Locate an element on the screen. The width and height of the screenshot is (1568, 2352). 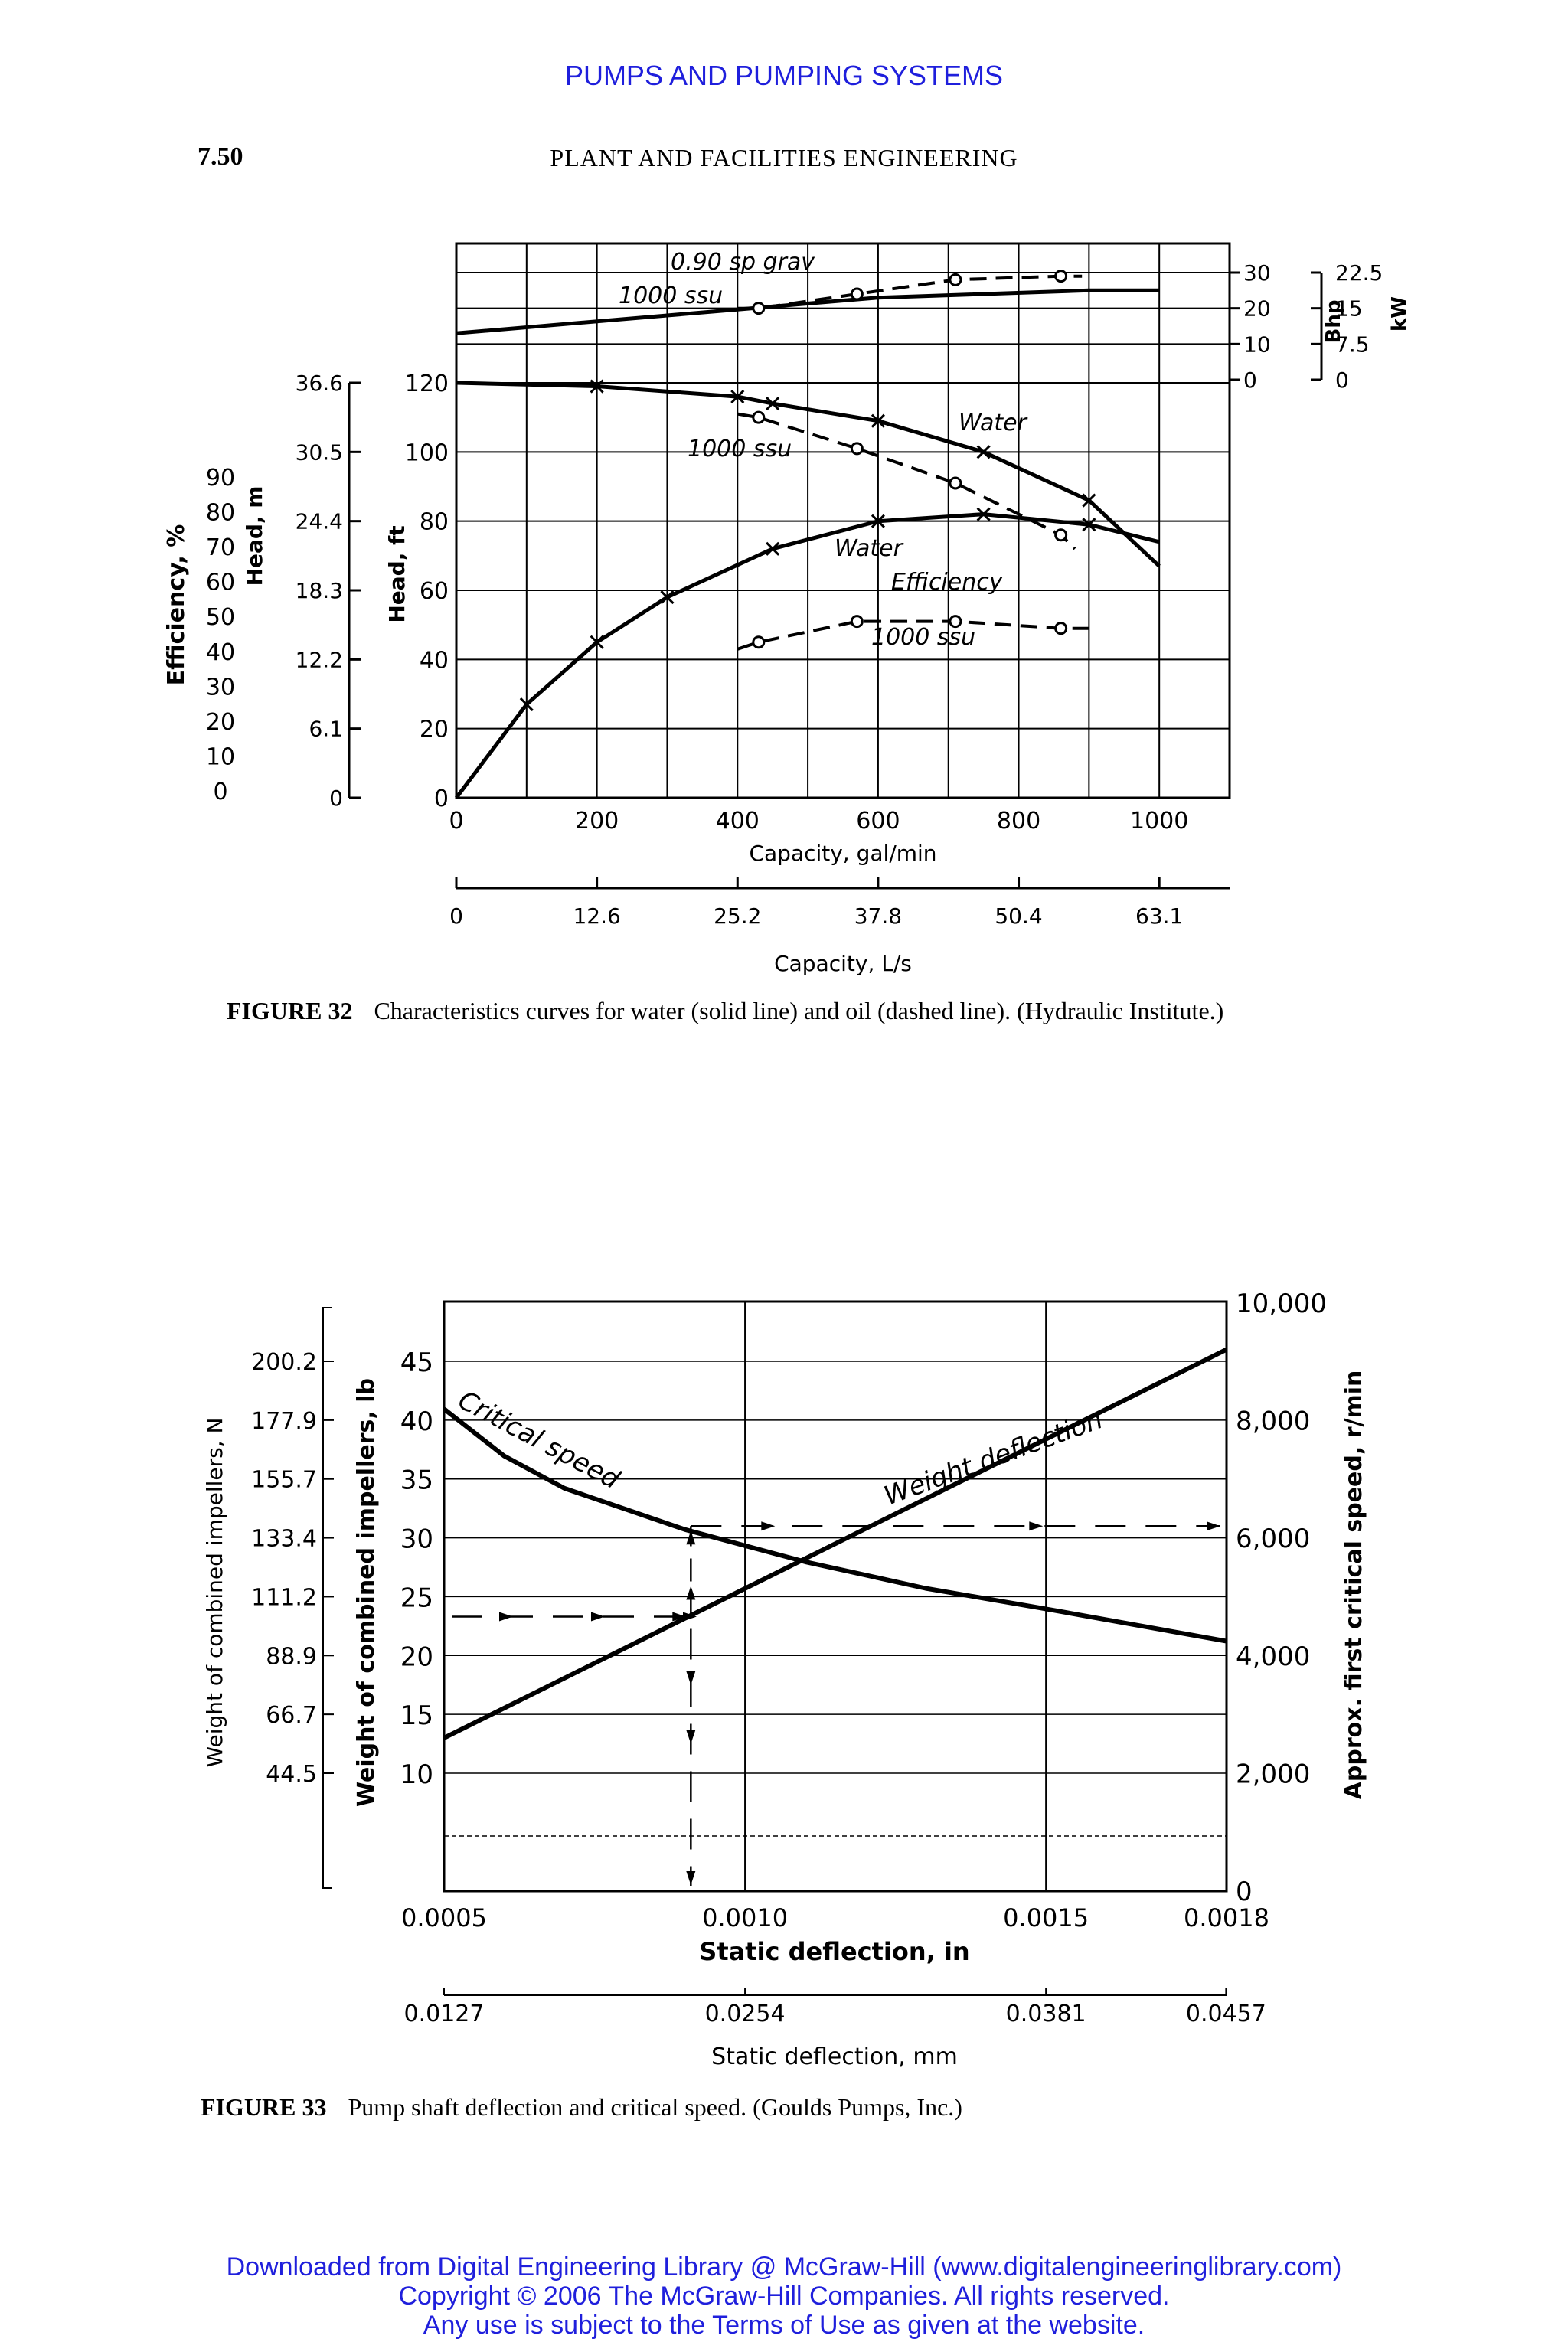
fig33-n-axis is located at coordinates (327, 1598).